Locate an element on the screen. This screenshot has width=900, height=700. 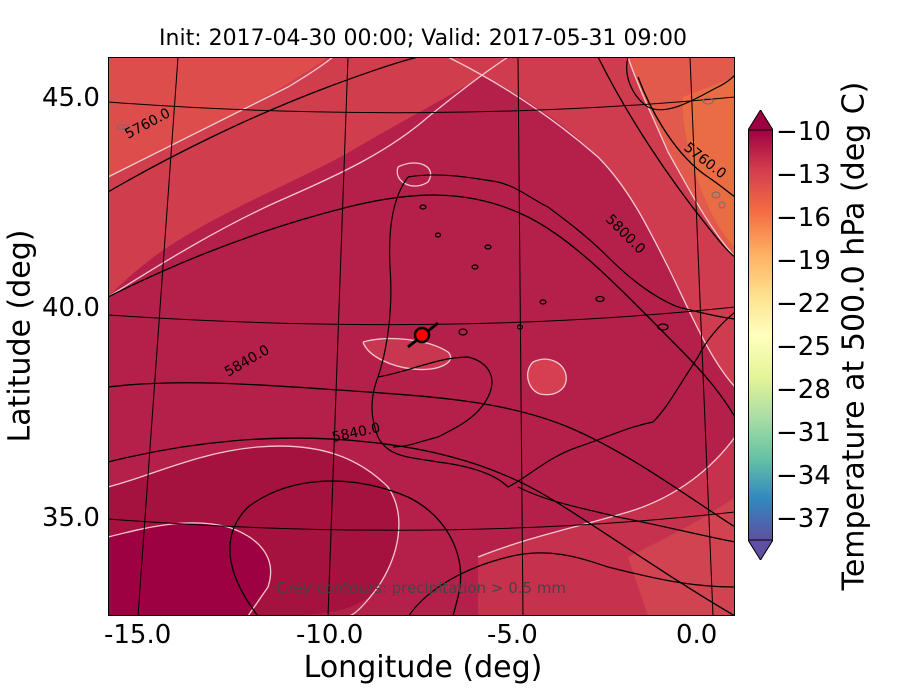
xtick-minus10: -10.0 is located at coordinates (330, 635).